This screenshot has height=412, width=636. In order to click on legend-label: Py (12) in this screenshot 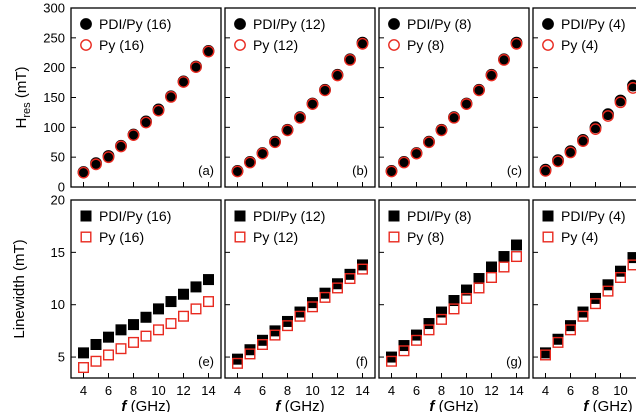, I will do `click(275, 237)`.